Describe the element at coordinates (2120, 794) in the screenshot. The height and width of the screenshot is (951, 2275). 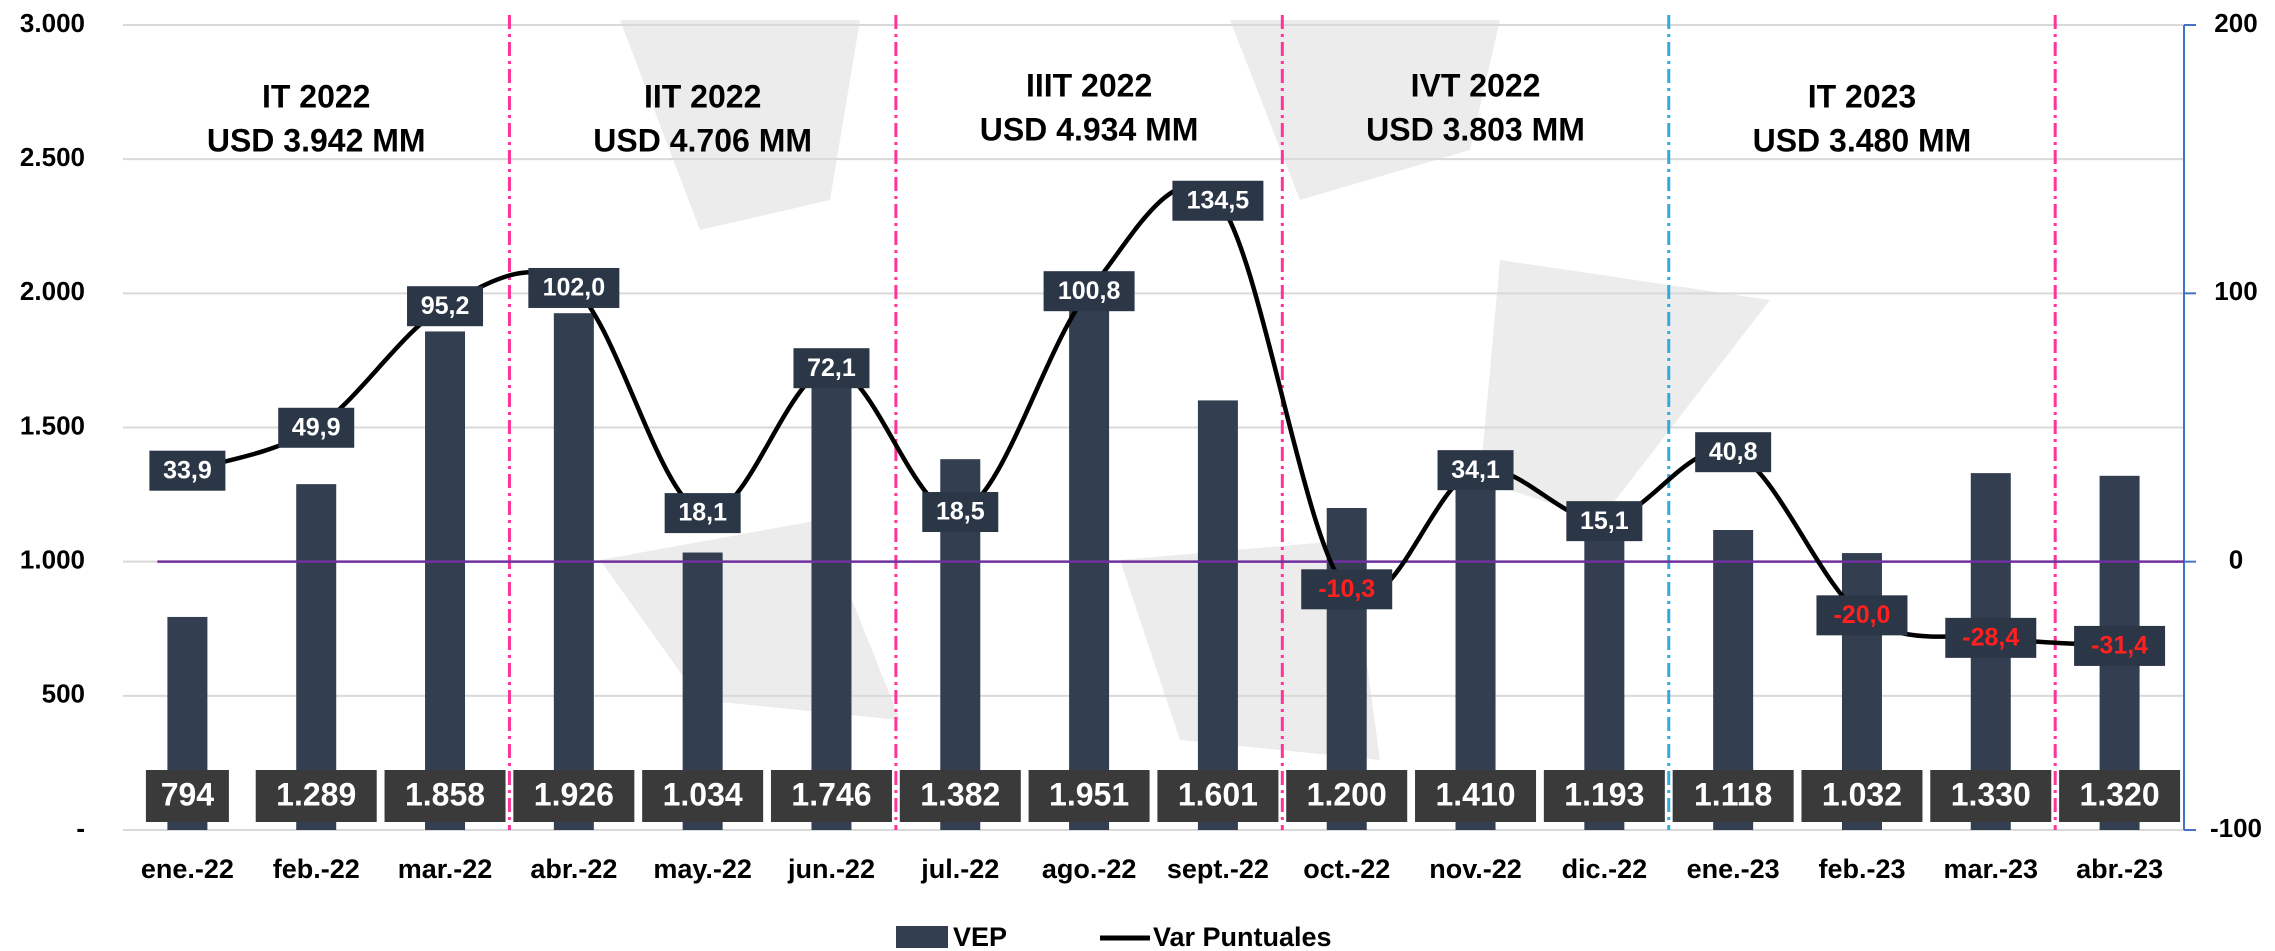
I see `bar-value-label: 1.320` at that location.